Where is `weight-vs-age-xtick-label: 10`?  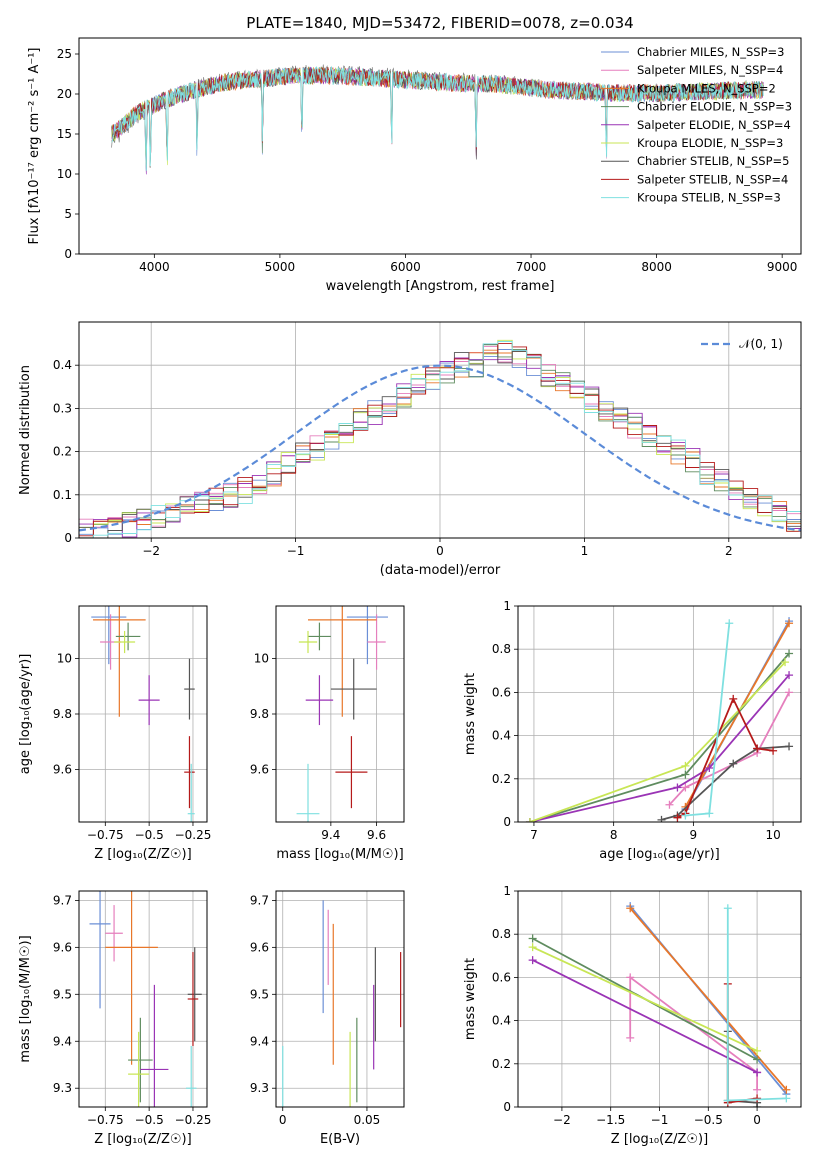
weight-vs-age-xtick-label: 10 is located at coordinates (772, 835).